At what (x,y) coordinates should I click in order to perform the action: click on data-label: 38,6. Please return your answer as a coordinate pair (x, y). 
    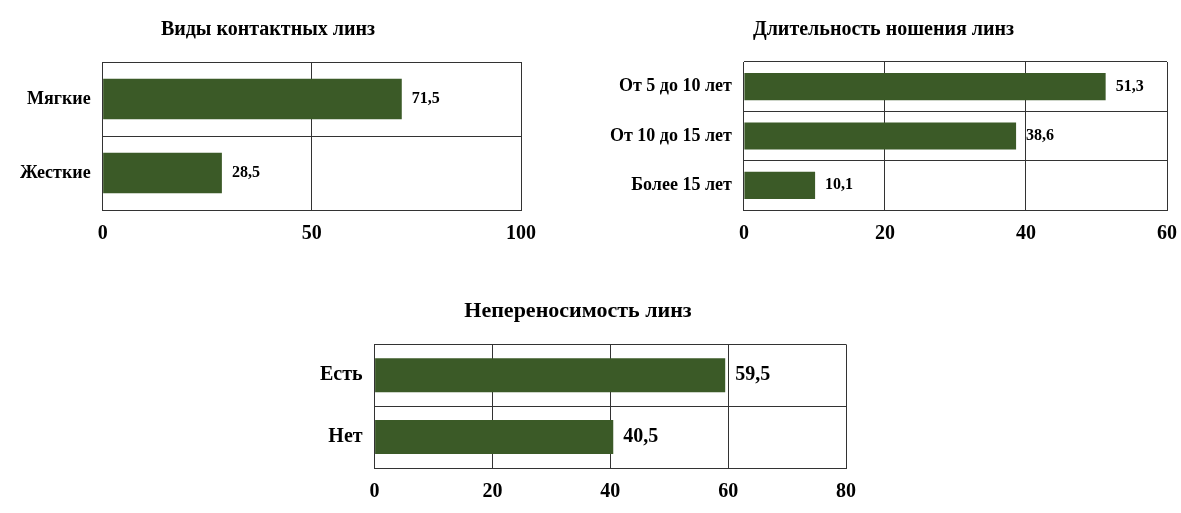
    Looking at the image, I should click on (1040, 135).